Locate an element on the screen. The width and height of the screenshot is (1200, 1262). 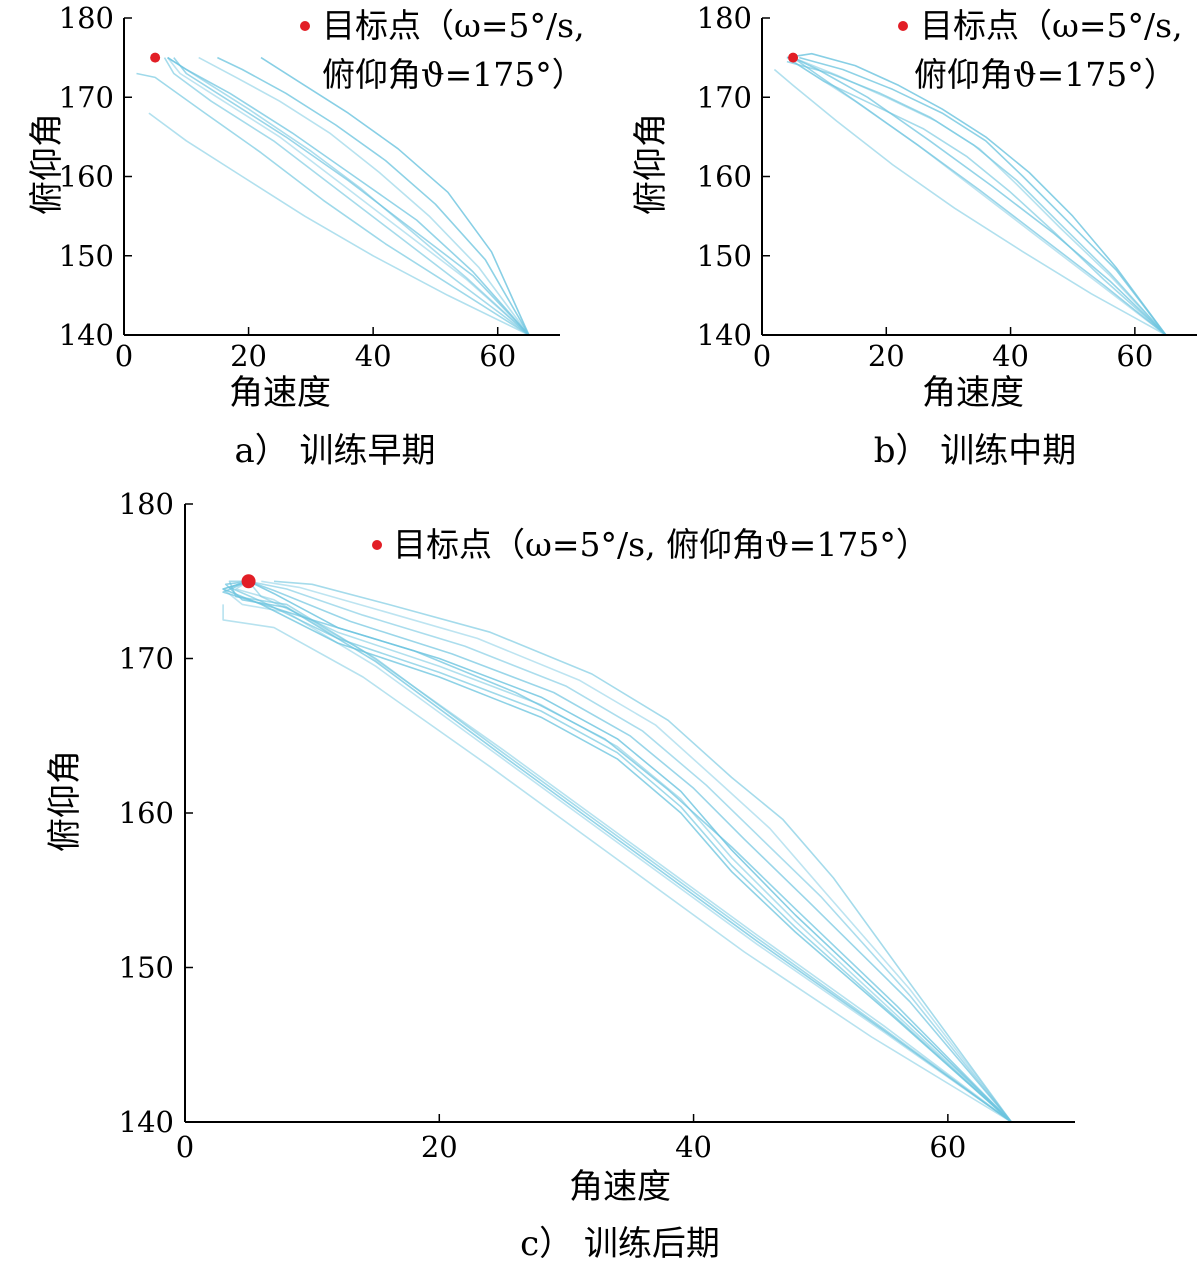
trajectory-series-a is located at coordinates (333, 196).